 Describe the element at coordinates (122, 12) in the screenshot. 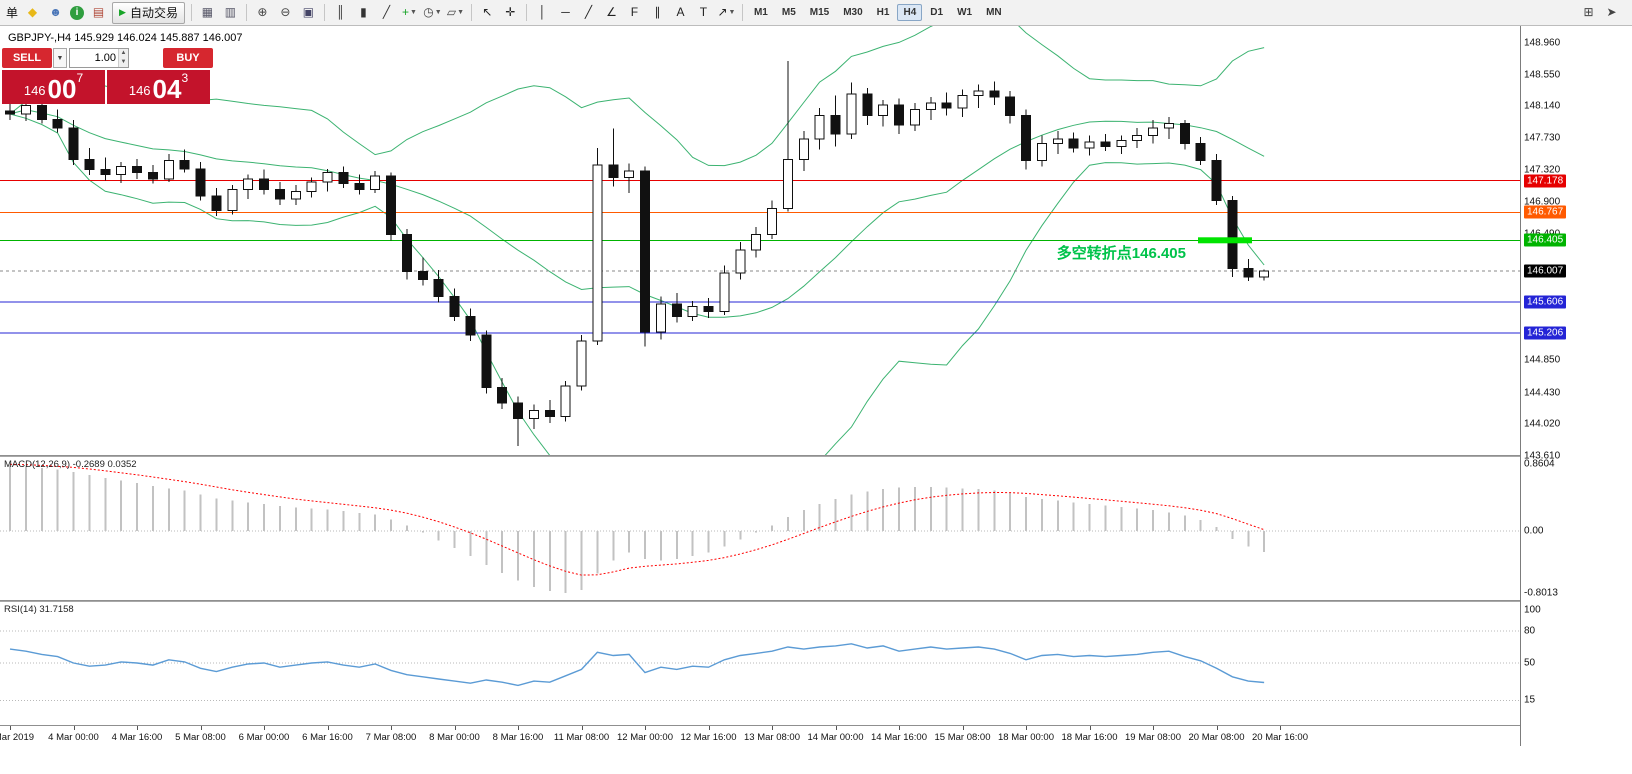

I see `play-icon: ▶` at that location.